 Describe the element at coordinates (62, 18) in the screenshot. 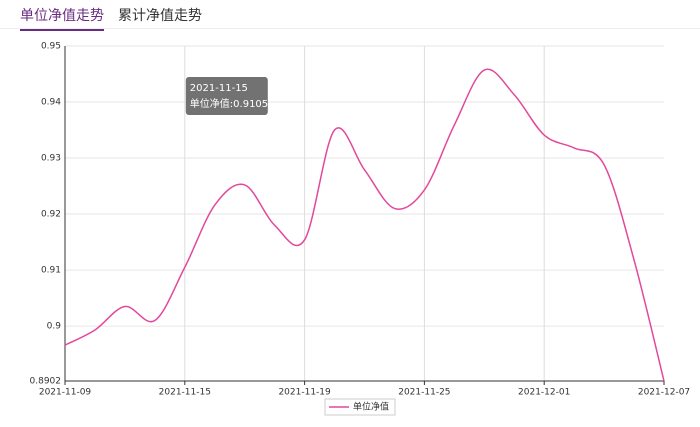

I see `tab: 单位净值走势` at that location.